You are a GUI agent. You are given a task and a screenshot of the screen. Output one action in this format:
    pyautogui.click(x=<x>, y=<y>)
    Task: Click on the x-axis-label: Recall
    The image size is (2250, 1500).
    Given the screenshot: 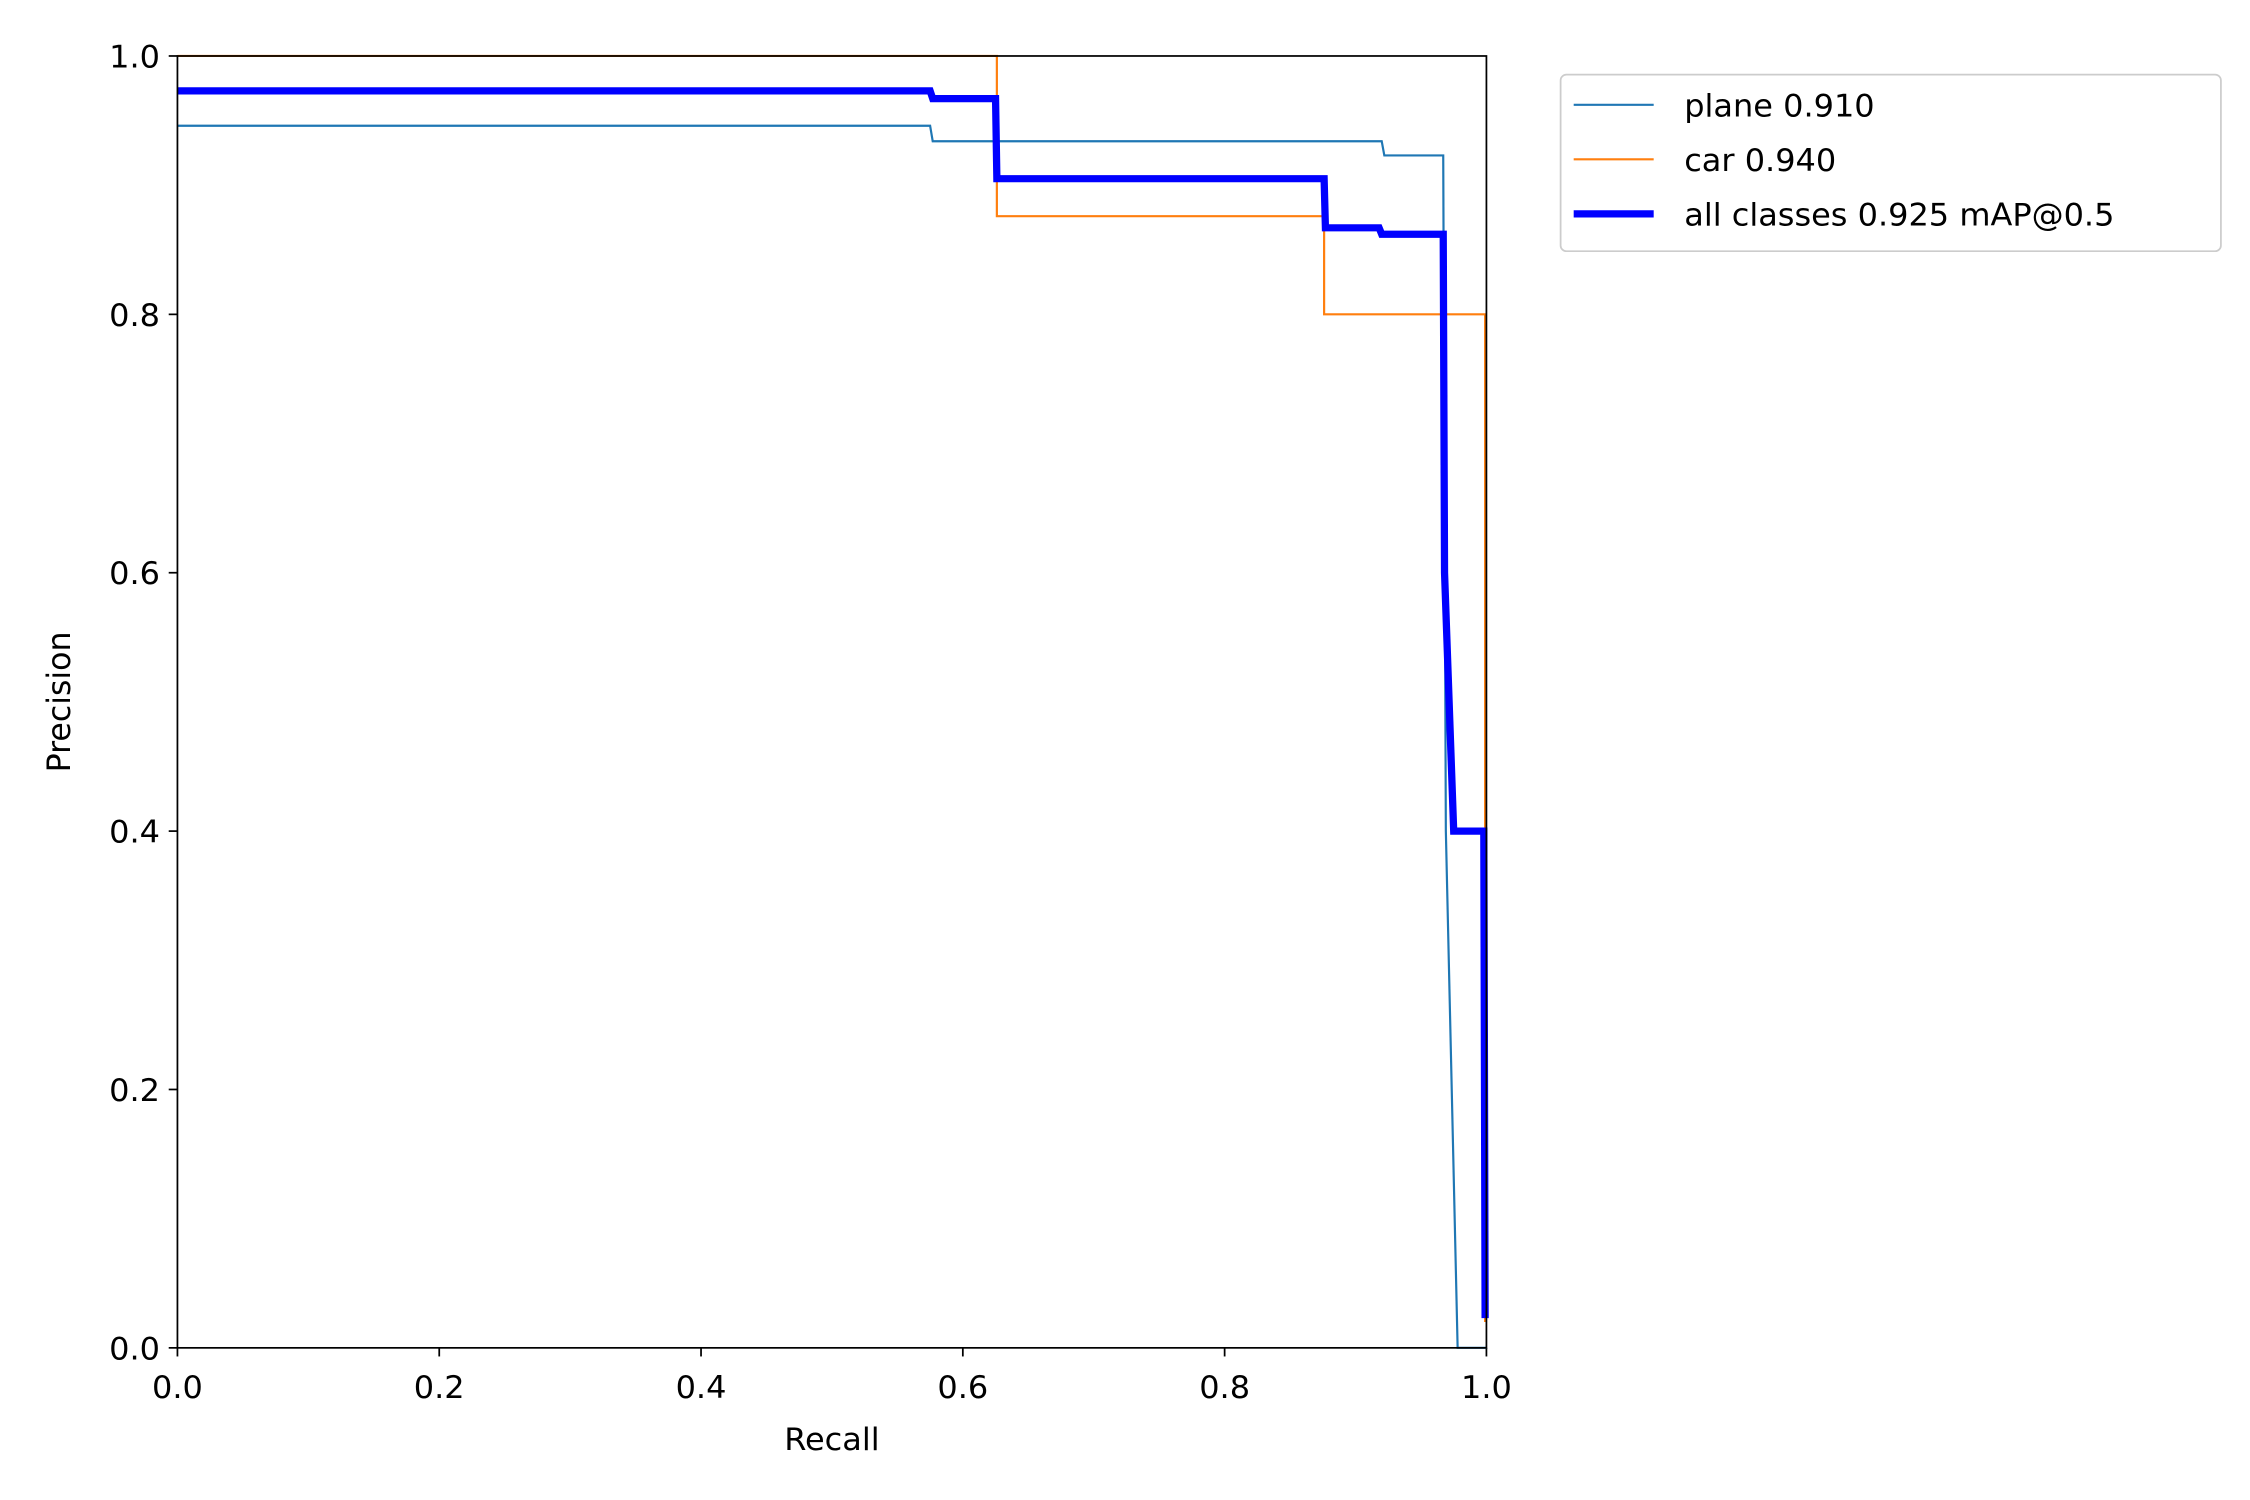 What is the action you would take?
    pyautogui.click(x=831, y=1440)
    